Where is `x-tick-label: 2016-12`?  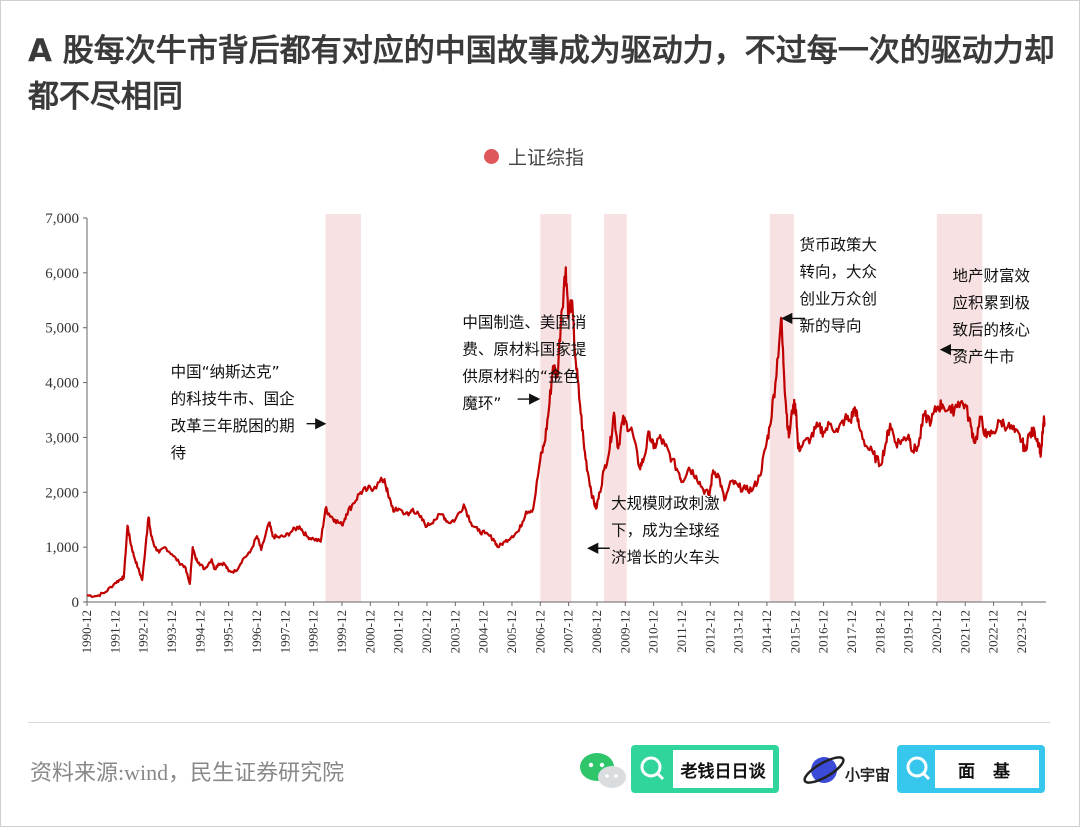 x-tick-label: 2016-12 is located at coordinates (823, 631).